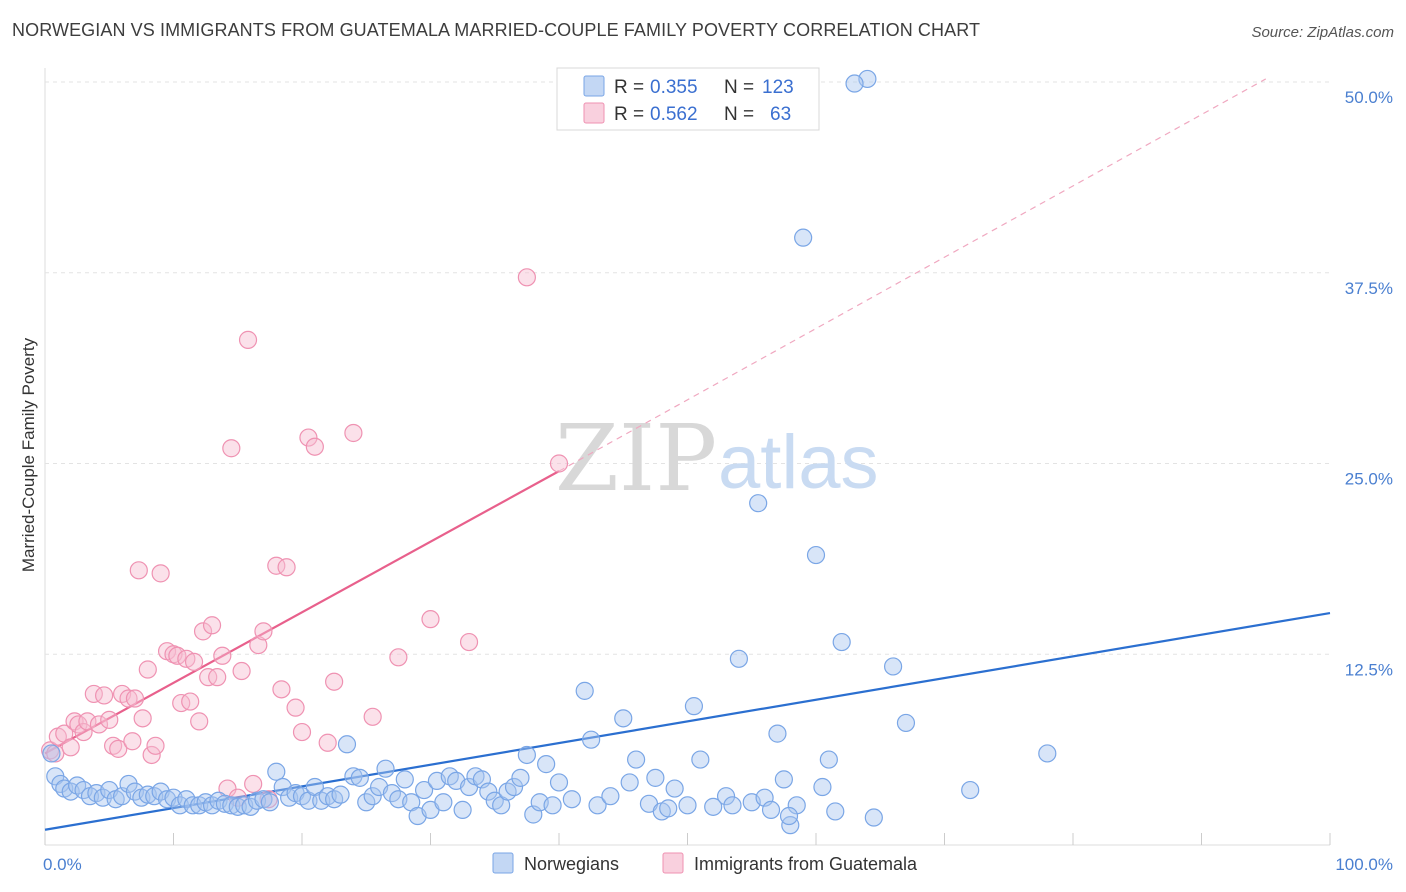 The width and height of the screenshot is (1406, 892). I want to click on legend-r-label-1: R =, so click(629, 114).